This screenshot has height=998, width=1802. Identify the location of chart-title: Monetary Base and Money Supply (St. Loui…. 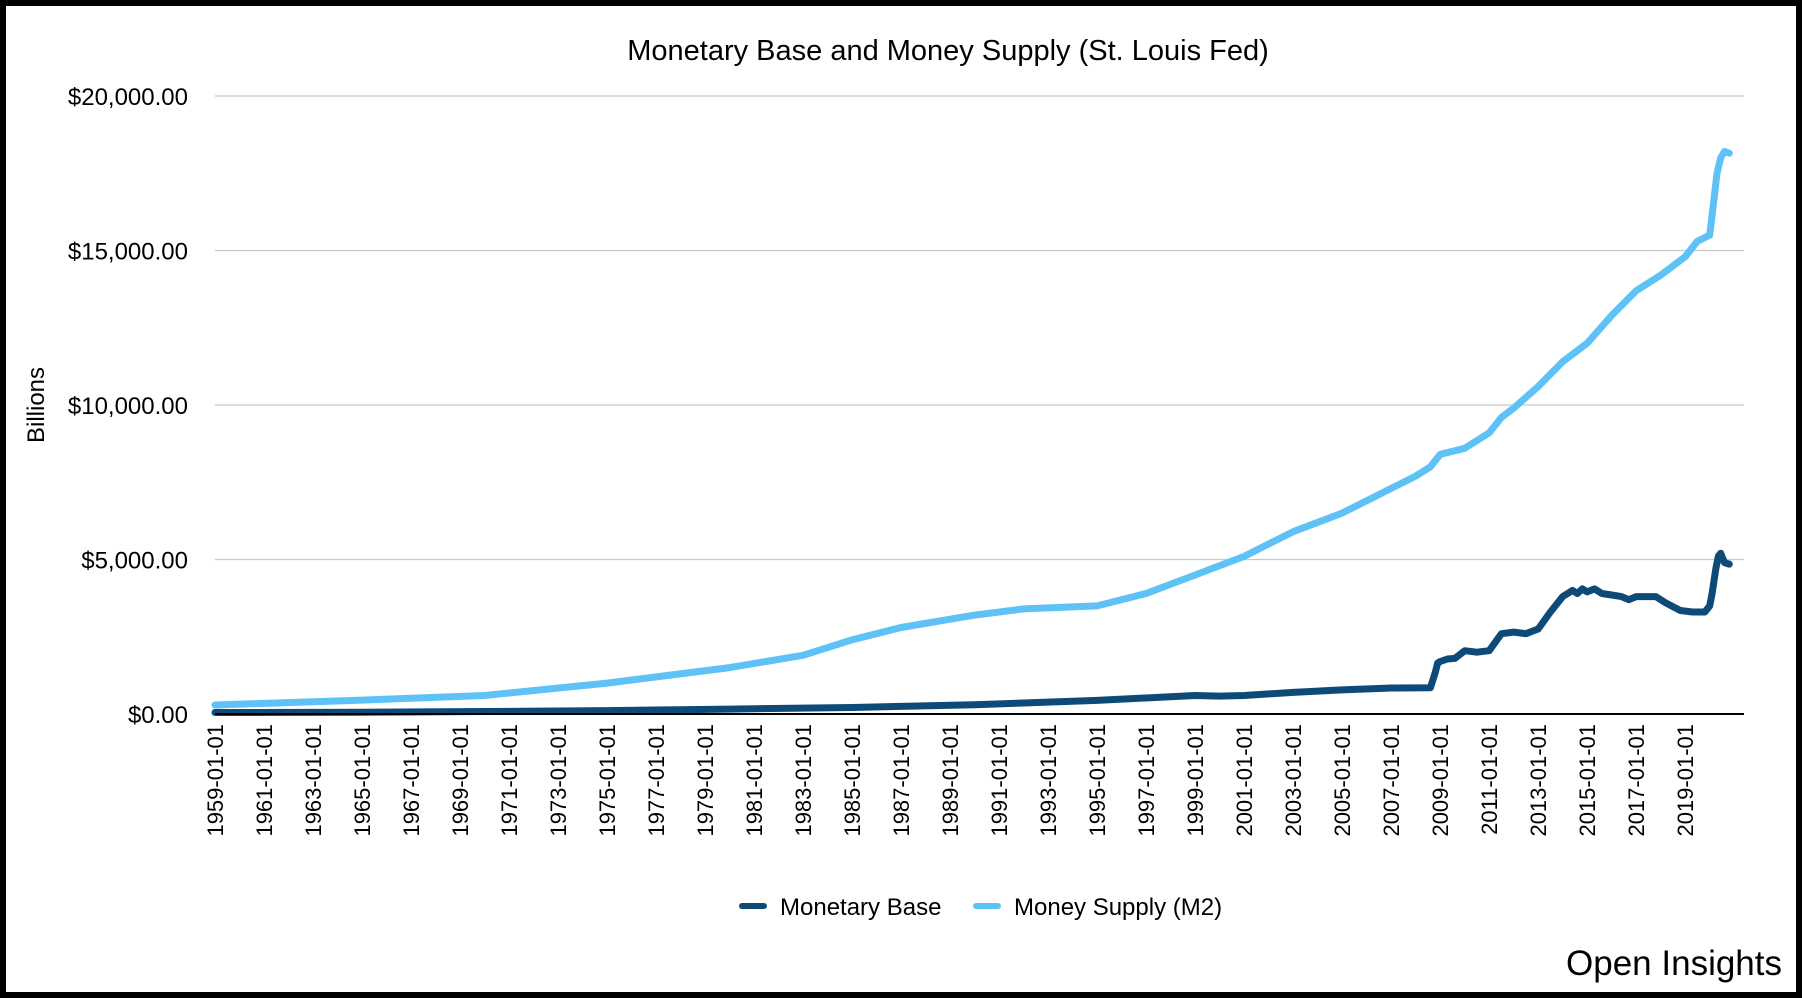
(948, 51).